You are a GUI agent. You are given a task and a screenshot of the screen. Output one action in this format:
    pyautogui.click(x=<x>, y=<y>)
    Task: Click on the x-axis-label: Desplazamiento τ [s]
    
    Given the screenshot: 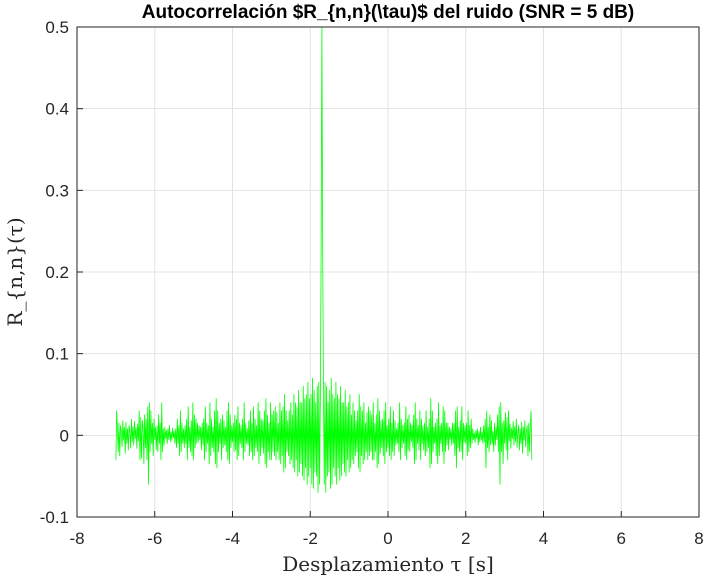 What is the action you would take?
    pyautogui.click(x=388, y=564)
    